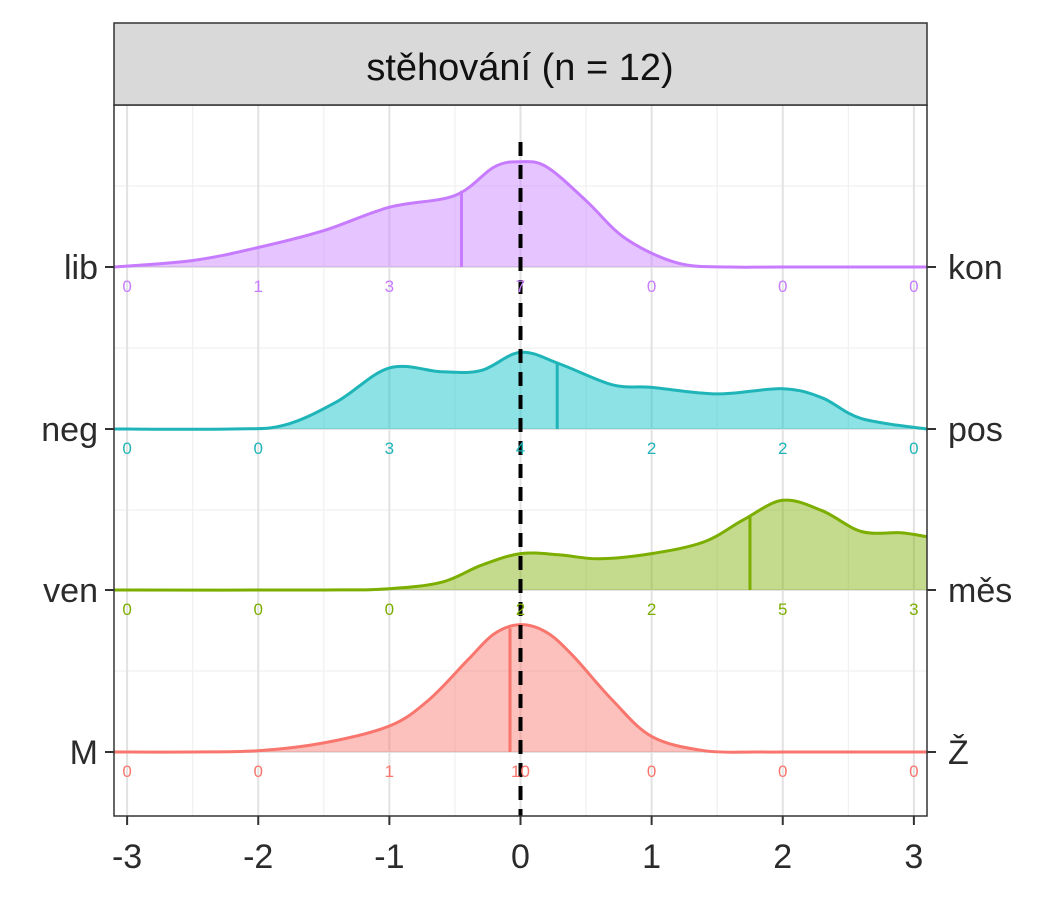 The height and width of the screenshot is (900, 1050). Describe the element at coordinates (70, 591) in the screenshot. I see `left-y-label: ven` at that location.